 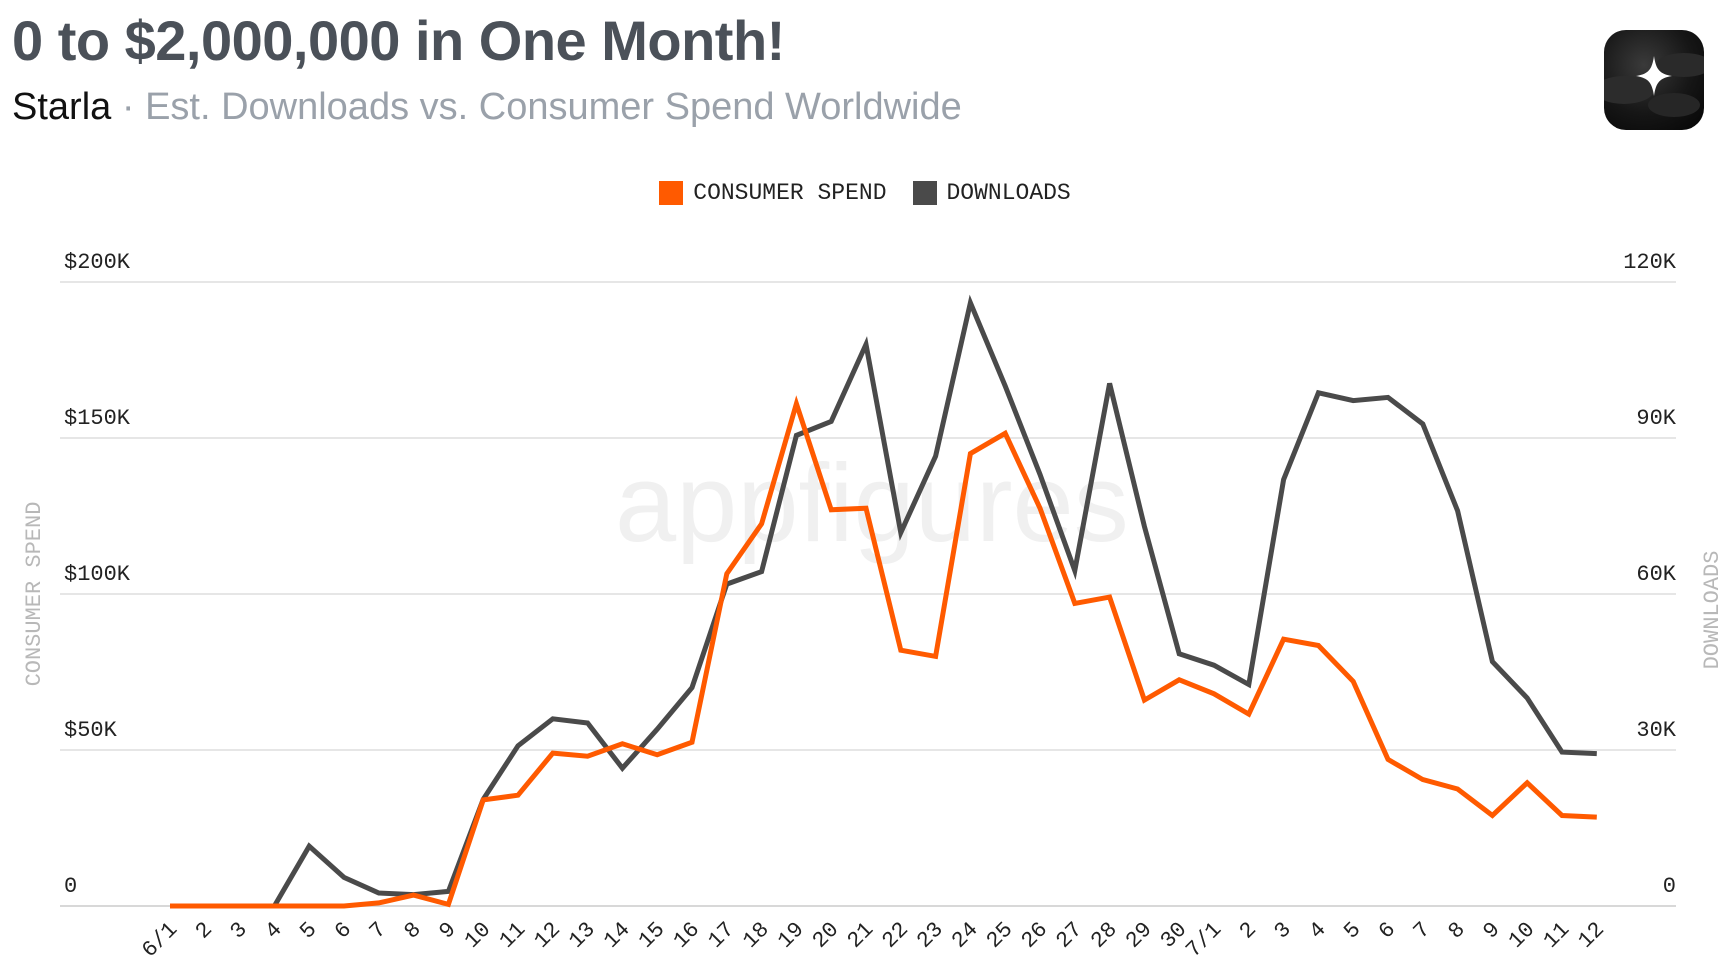 I want to click on left-tick-label: 0, so click(x=70, y=886).